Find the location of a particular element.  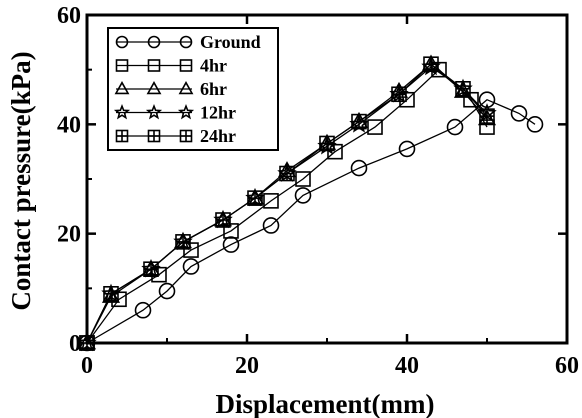

y-tick-label: 60 is located at coordinates (69, 16).